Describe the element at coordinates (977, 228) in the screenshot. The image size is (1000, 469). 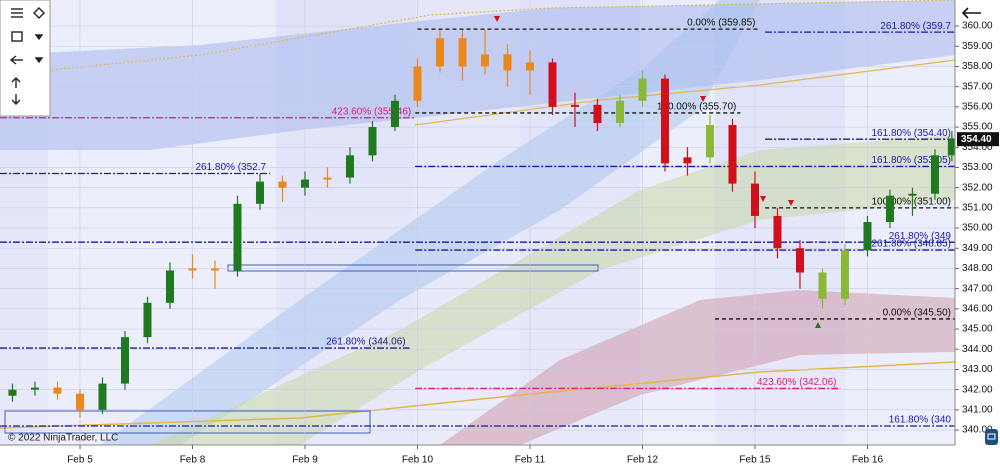
I see `y-tick-label: 350.00` at that location.